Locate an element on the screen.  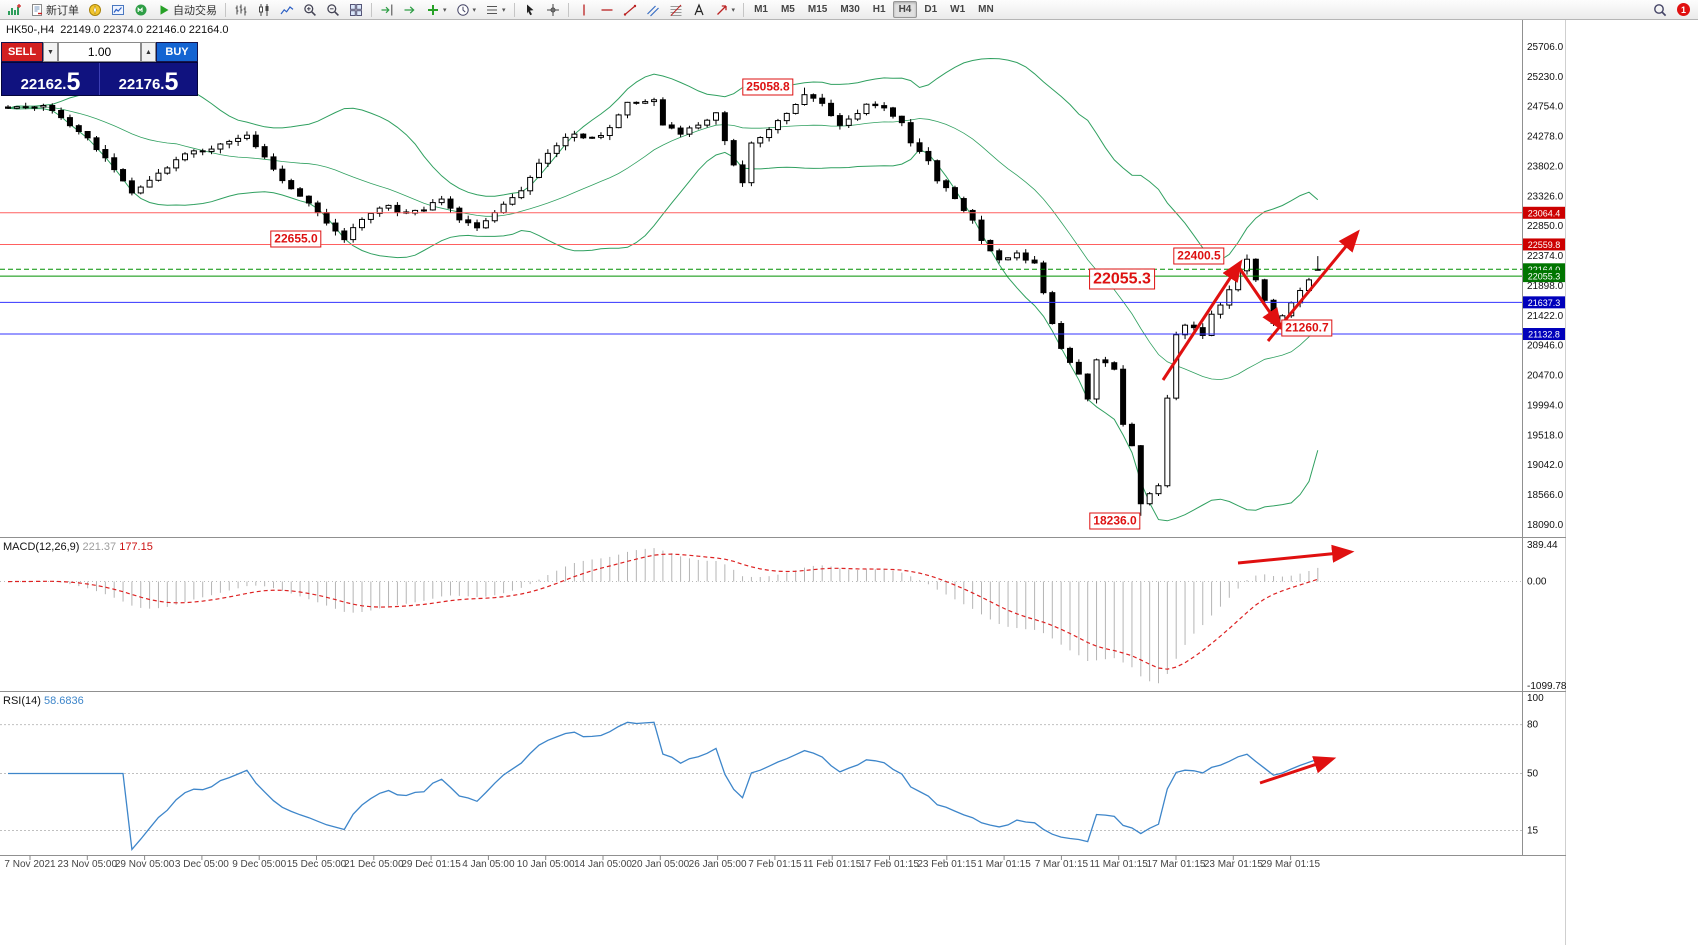
zoom-out-button is located at coordinates (333, 10).